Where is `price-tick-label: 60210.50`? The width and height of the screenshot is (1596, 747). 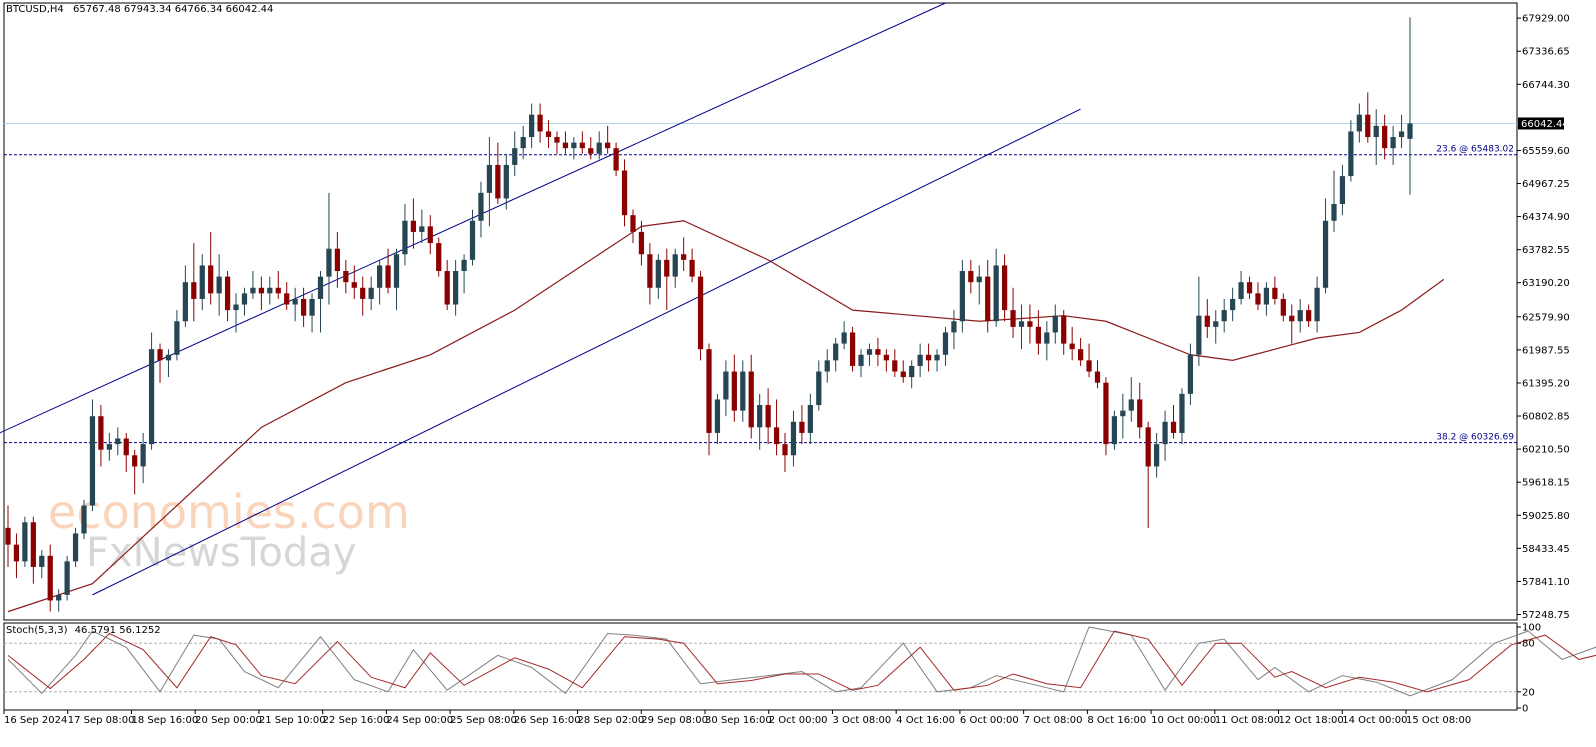
price-tick-label: 60210.50 is located at coordinates (1546, 450).